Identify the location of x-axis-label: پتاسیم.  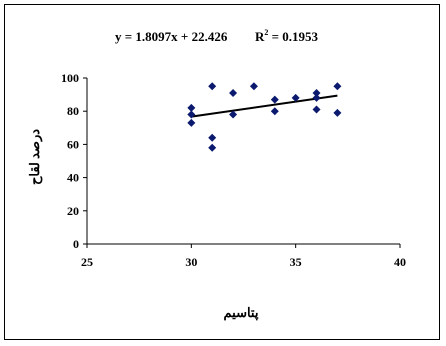
(241, 313).